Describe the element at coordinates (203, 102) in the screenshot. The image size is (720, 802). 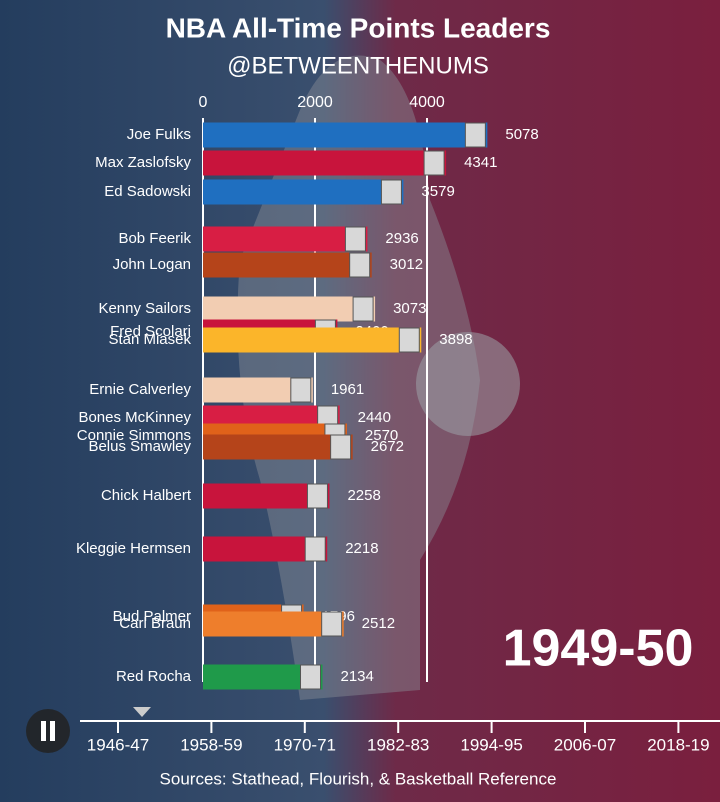
I see `x-tick-label: 0` at that location.